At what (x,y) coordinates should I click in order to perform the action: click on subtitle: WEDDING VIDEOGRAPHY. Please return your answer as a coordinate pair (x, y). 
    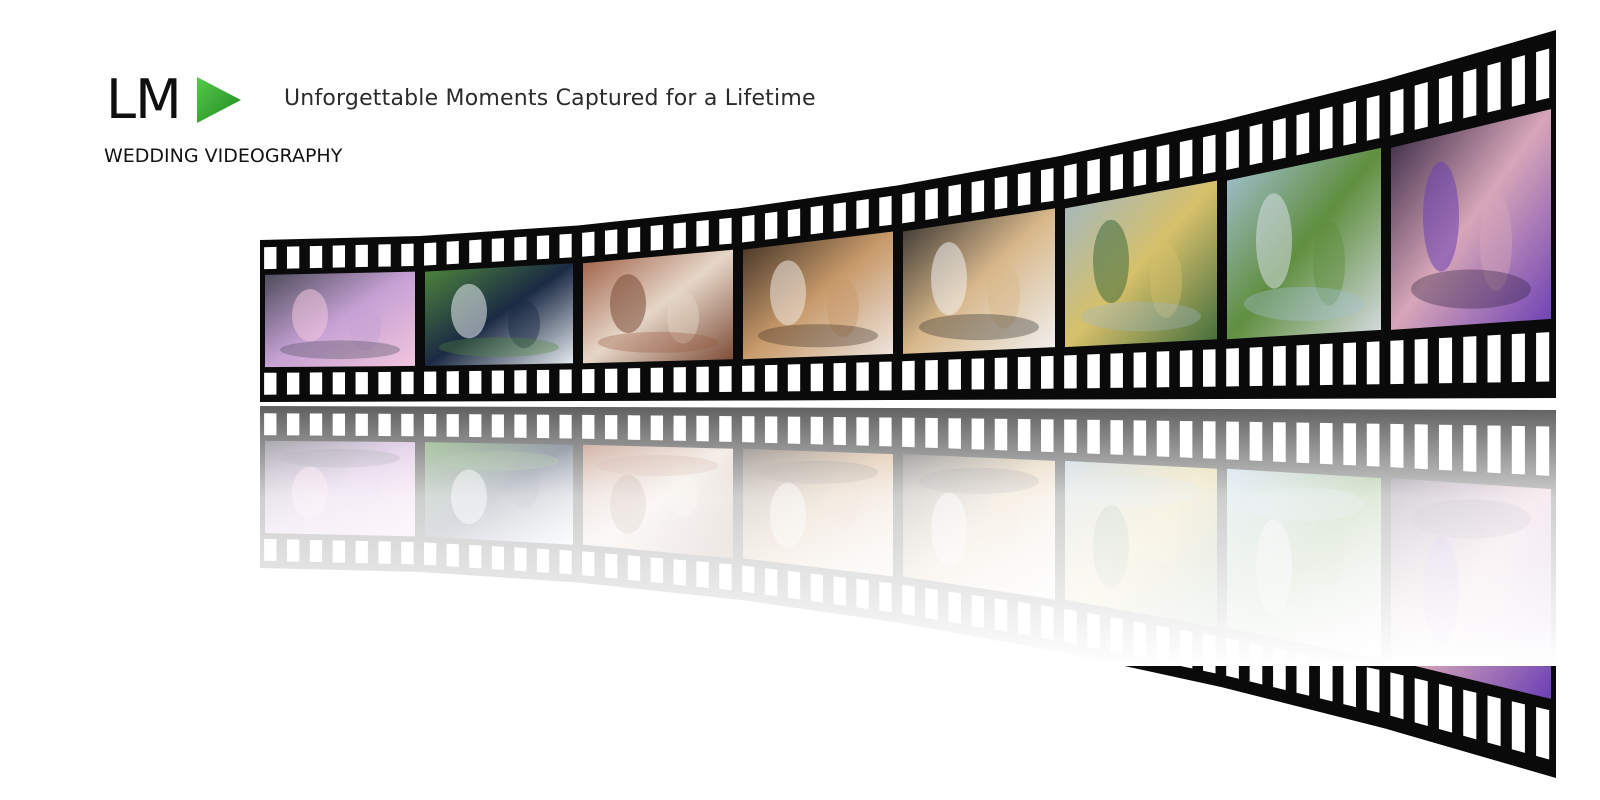
    Looking at the image, I should click on (223, 156).